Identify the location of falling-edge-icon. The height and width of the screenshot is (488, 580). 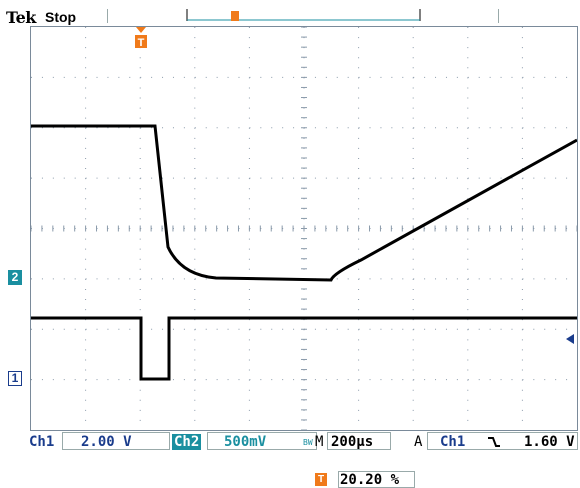
(494, 442).